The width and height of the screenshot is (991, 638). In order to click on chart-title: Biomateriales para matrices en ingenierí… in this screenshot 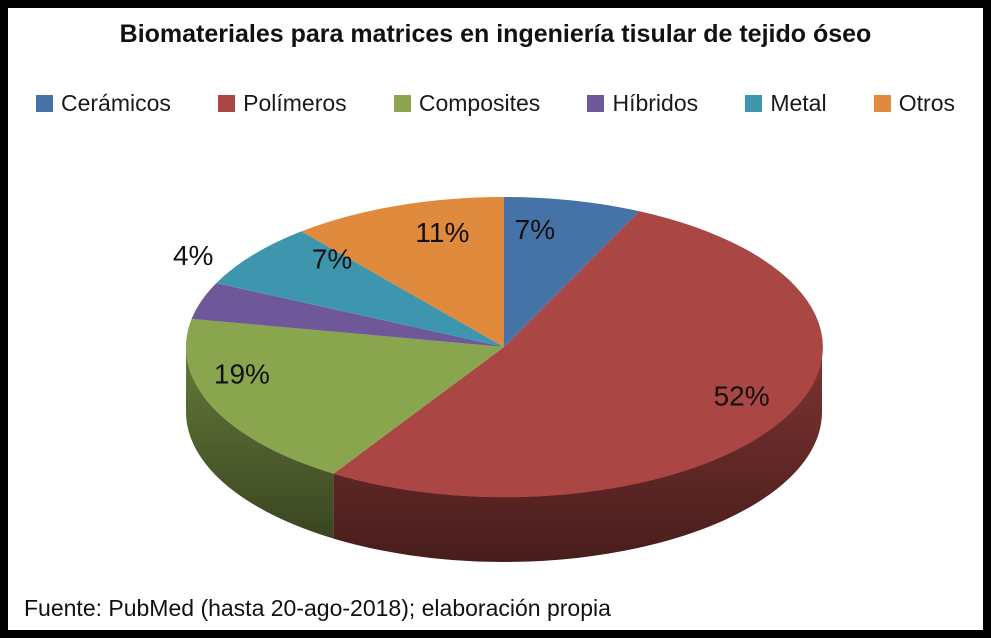, I will do `click(495, 34)`.